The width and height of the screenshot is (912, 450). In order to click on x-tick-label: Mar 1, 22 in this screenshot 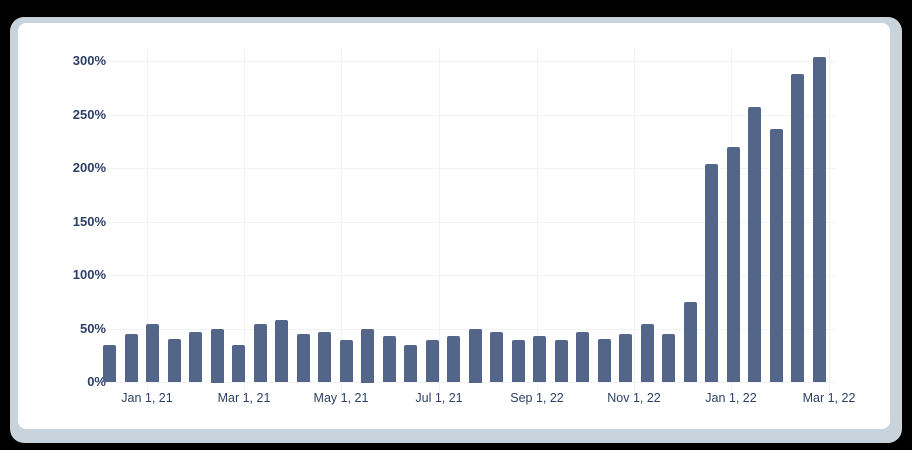, I will do `click(829, 398)`.